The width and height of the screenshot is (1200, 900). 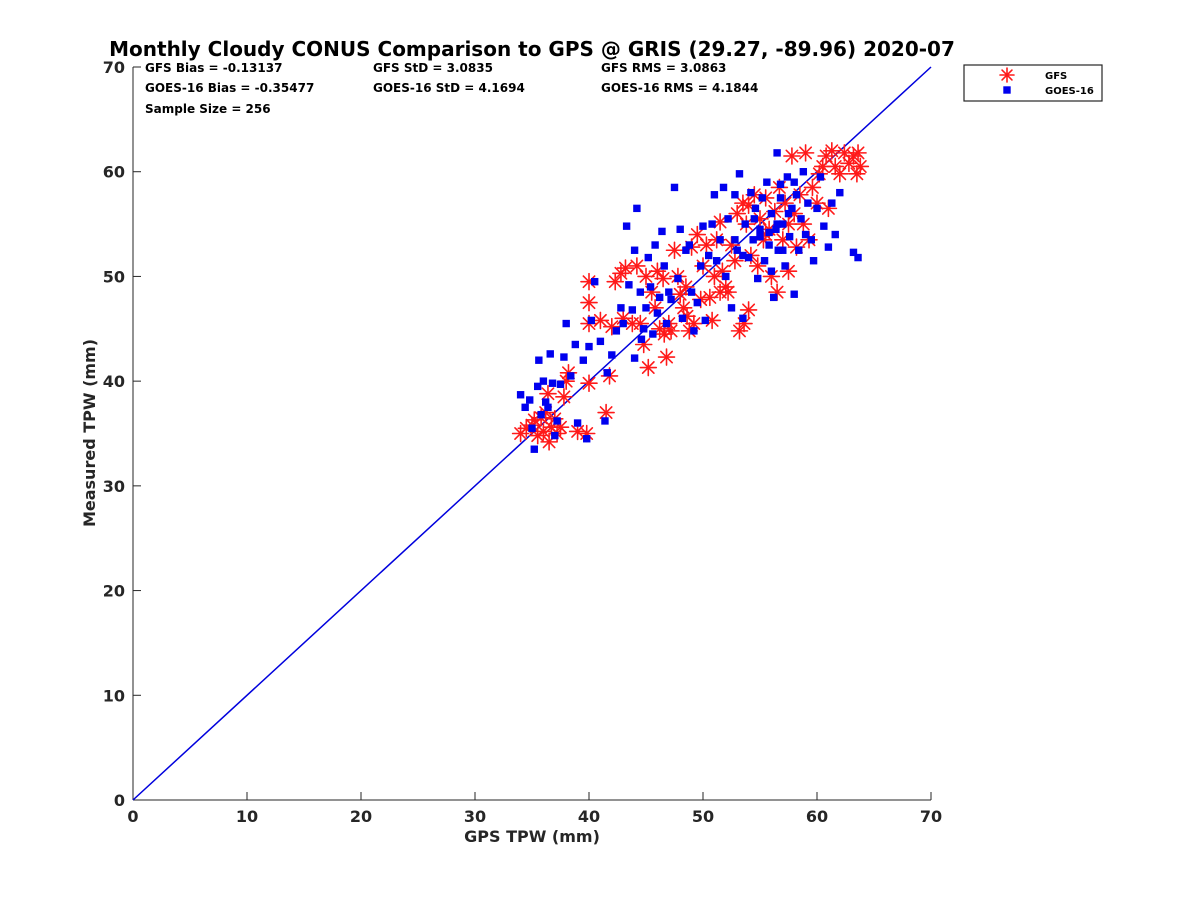 I want to click on x-tick-label: 0, so click(x=132, y=816).